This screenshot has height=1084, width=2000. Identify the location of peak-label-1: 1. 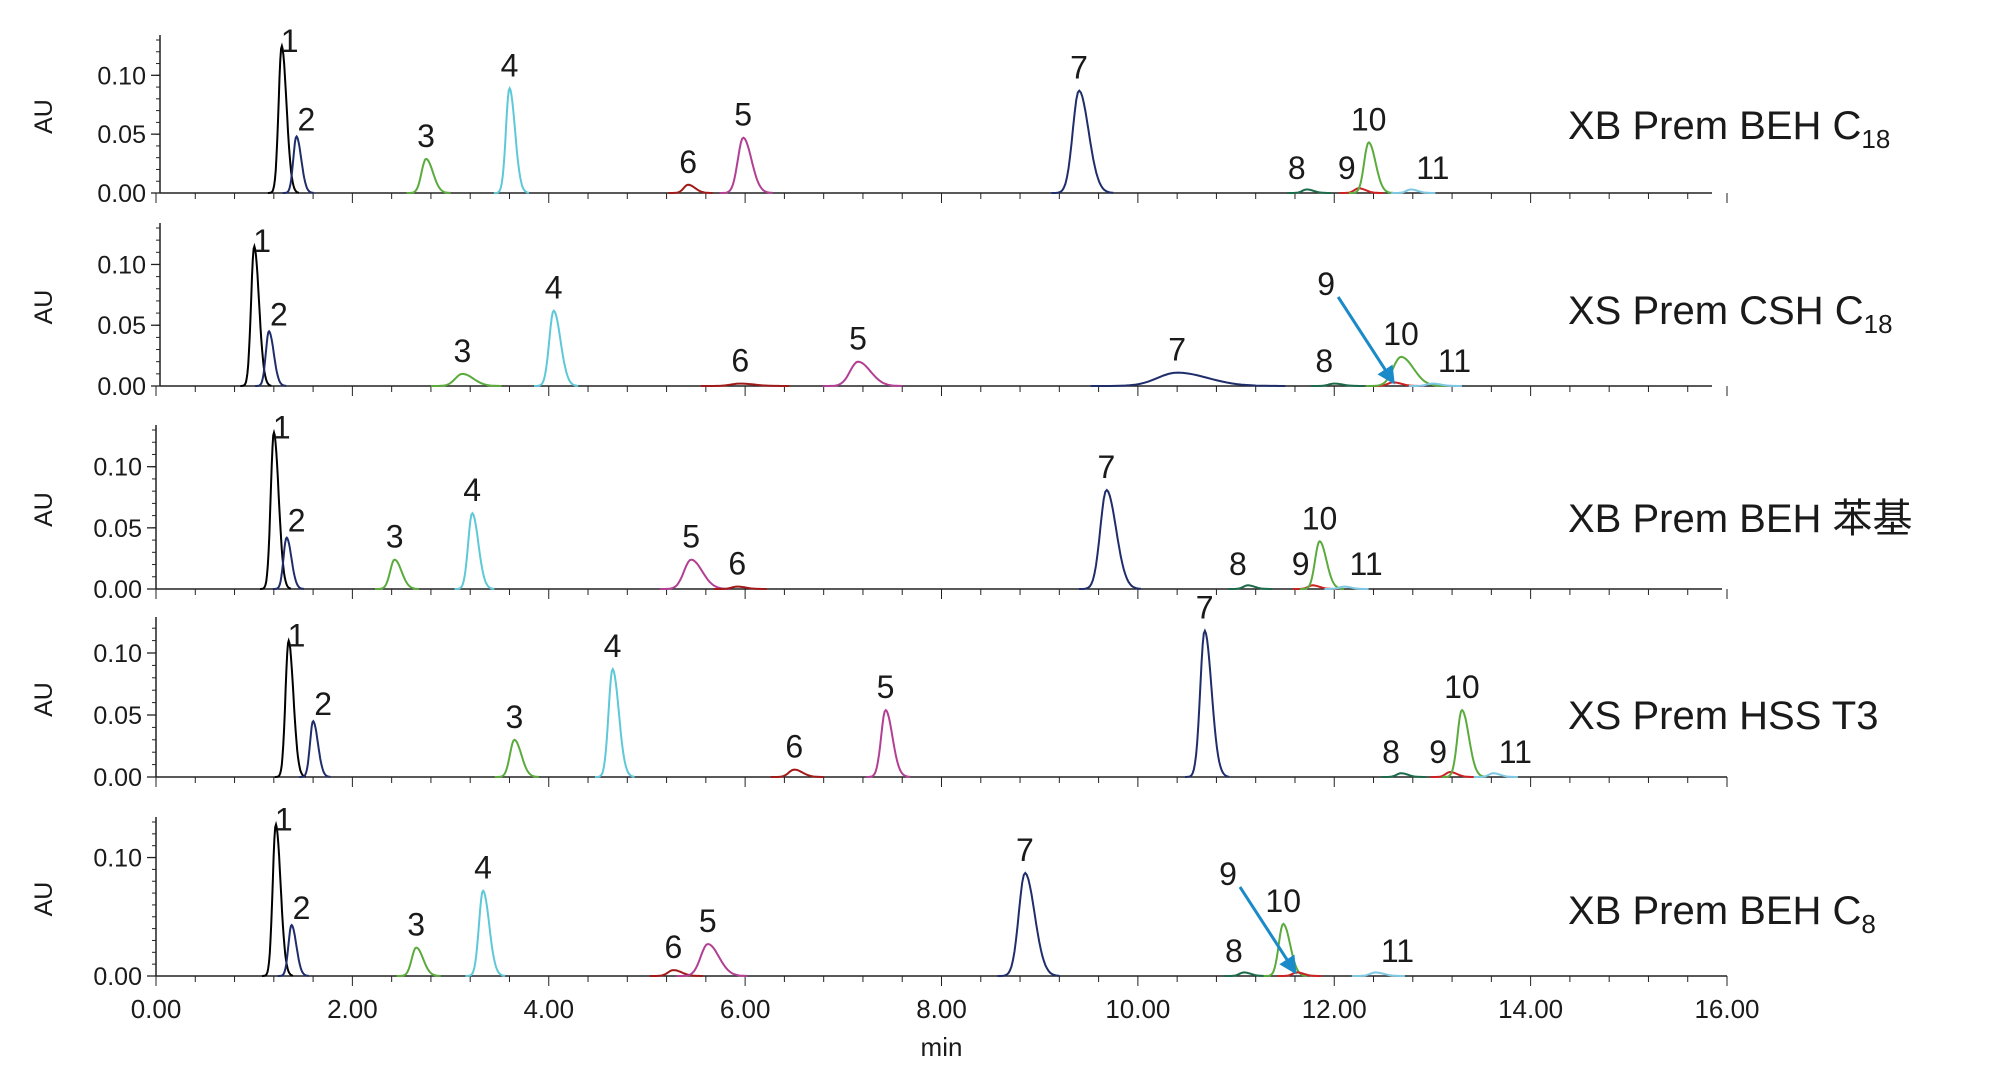
(284, 819).